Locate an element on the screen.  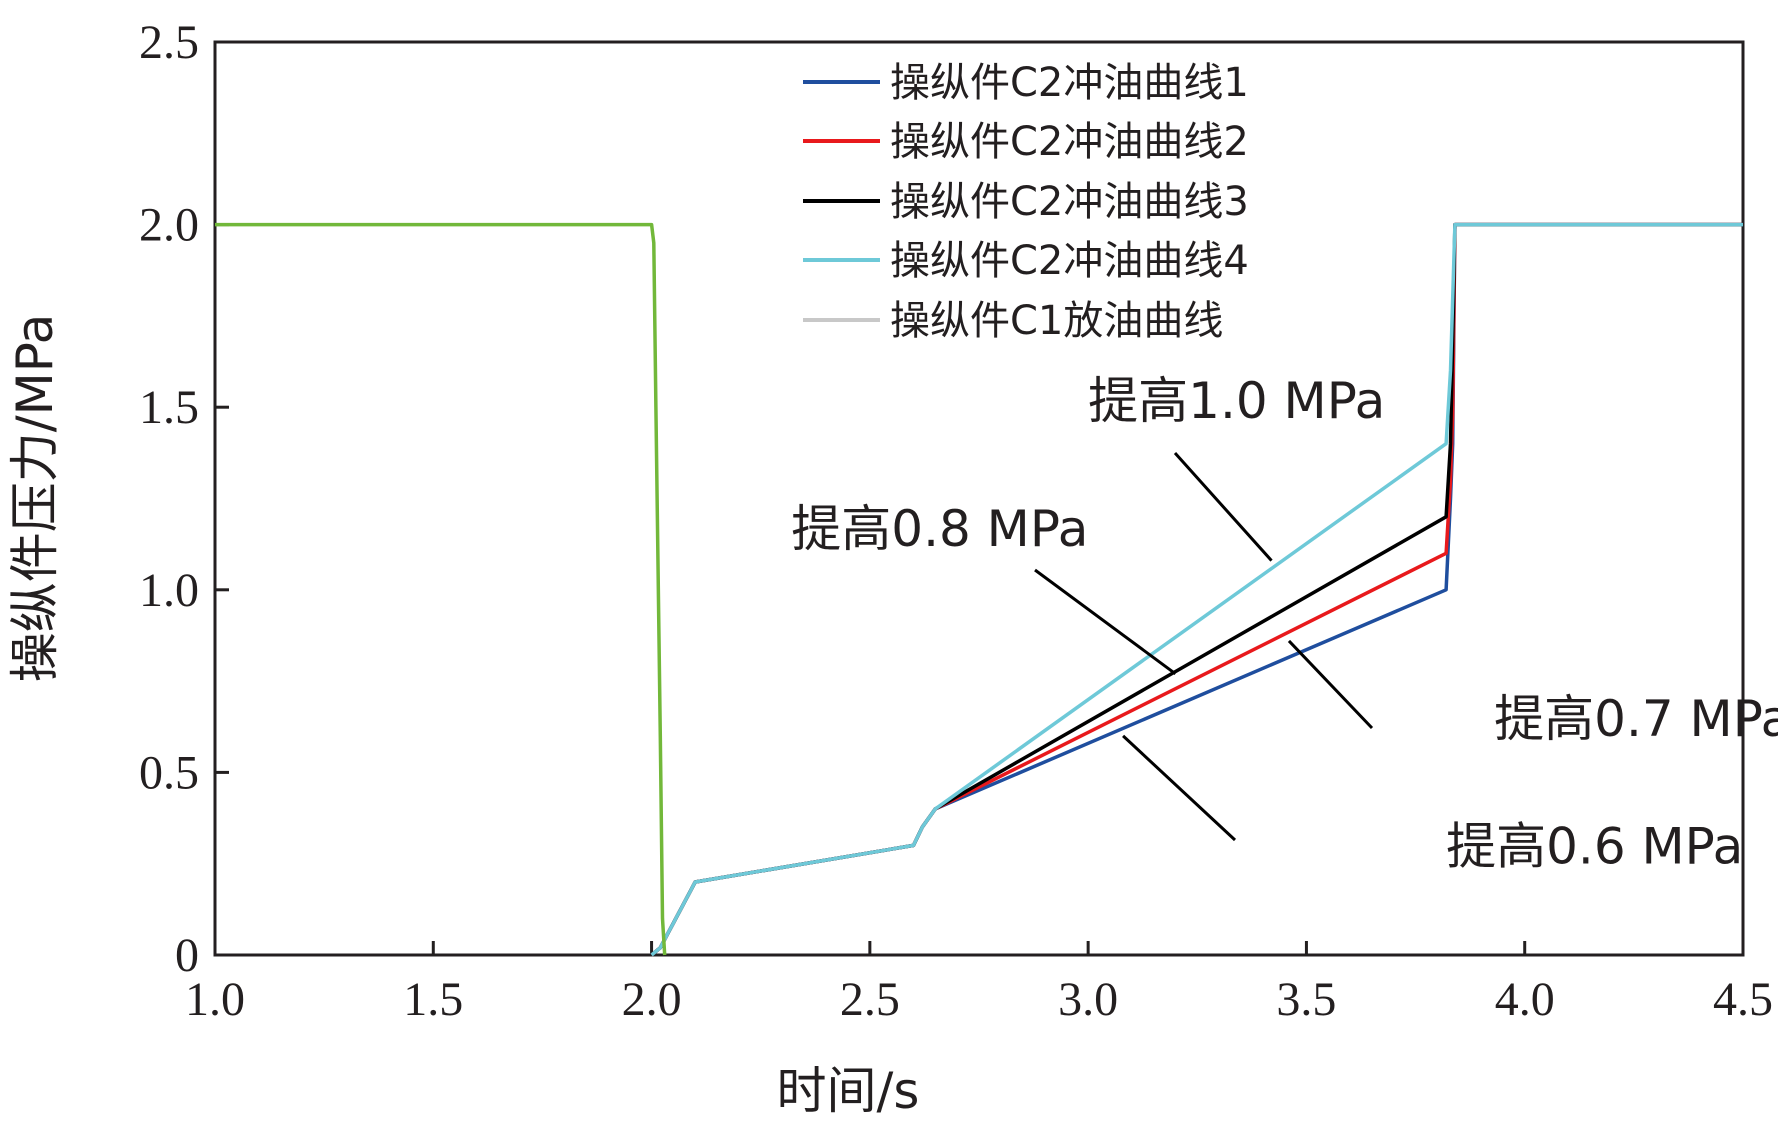
annotation-label: 提高1.0 MPa is located at coordinates (1236, 401).